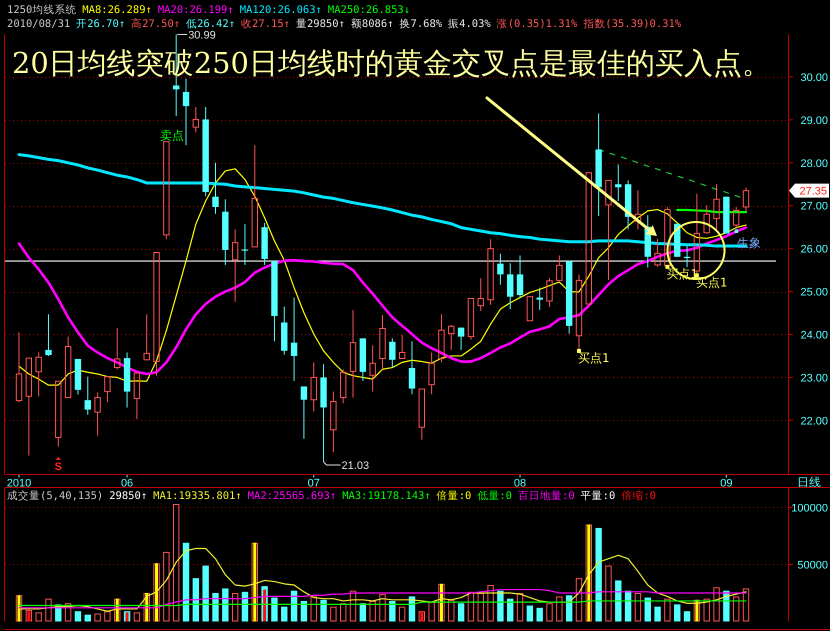  What do you see at coordinates (265, 24) in the screenshot?
I see `text: 收27.15↑` at bounding box center [265, 24].